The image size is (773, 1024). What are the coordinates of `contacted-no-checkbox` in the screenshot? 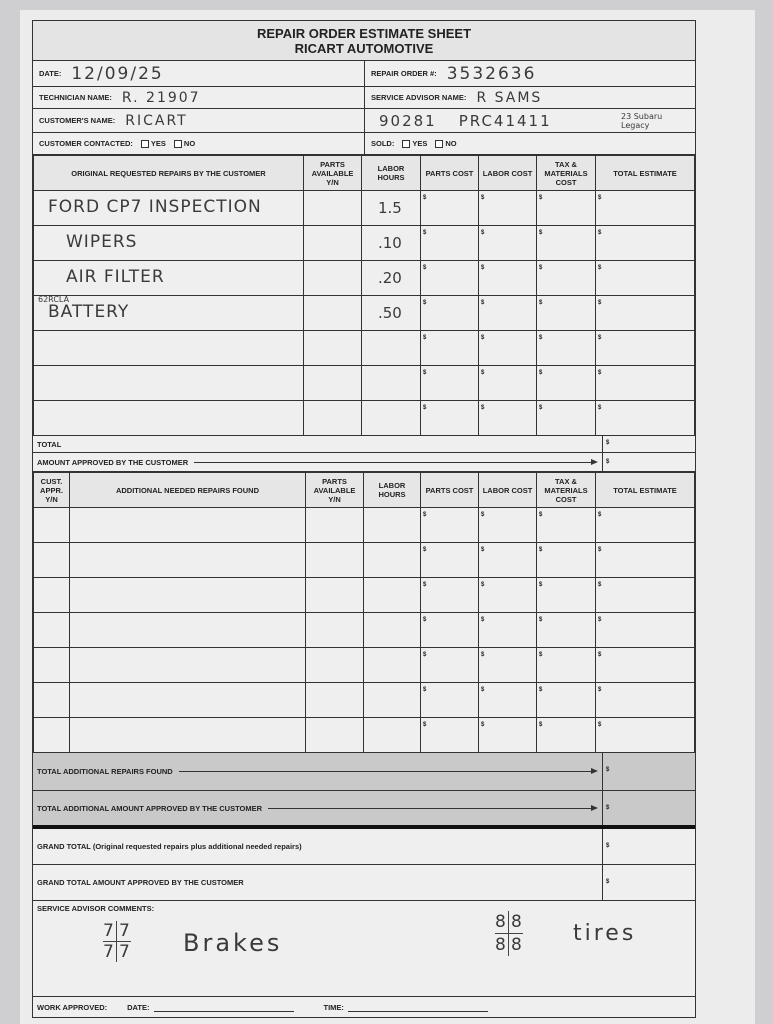 It's located at (177, 143).